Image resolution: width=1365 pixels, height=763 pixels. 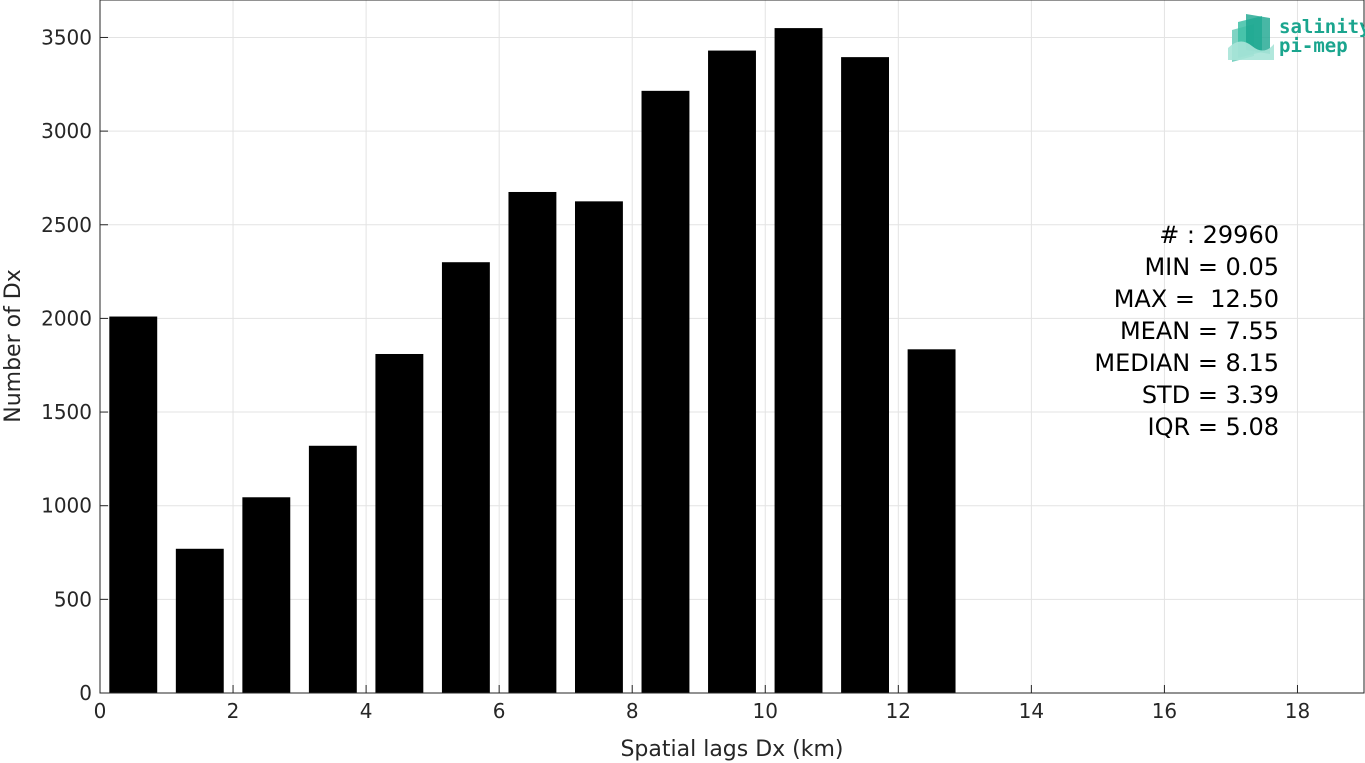 I want to click on stat-line-6: IQR = 5.08, so click(x=1213, y=427).